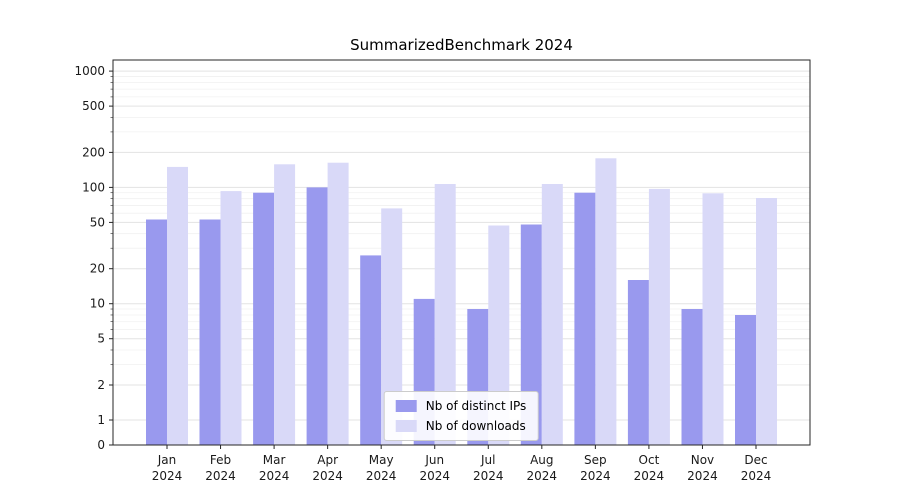 This screenshot has height=500, width=900. Describe the element at coordinates (327, 460) in the screenshot. I see `x-tick-label-month: Apr` at that location.